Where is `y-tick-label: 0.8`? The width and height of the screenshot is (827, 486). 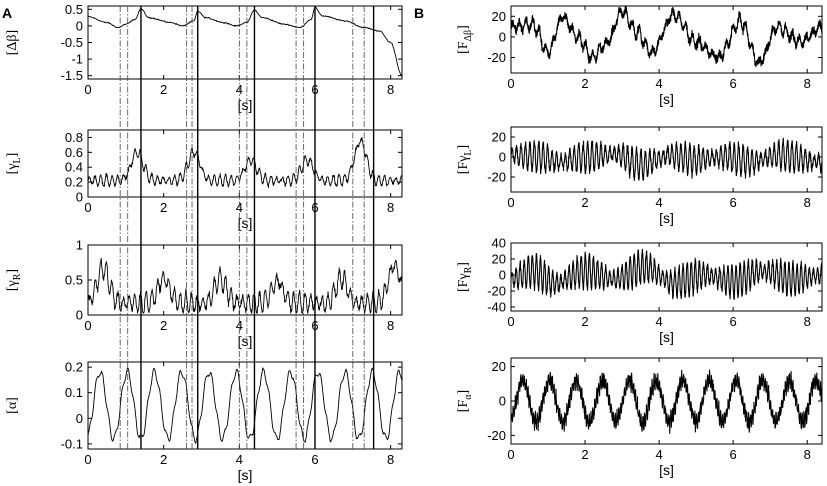
y-tick-label: 0.8 is located at coordinates (74, 137).